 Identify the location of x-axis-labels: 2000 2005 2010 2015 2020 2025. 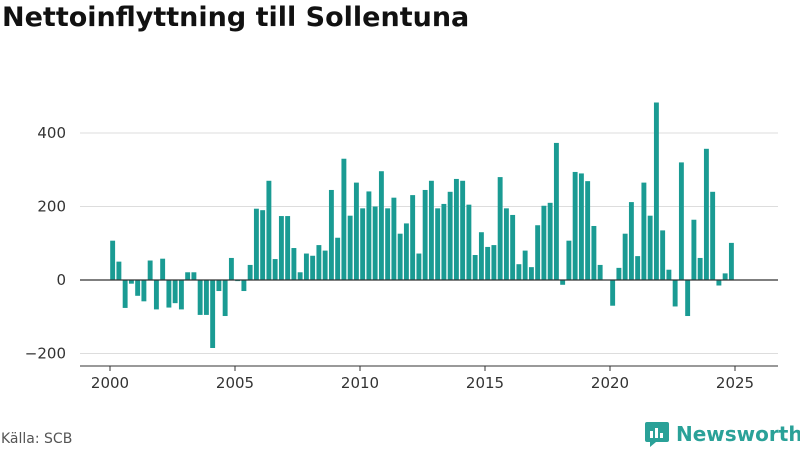
(422, 383).